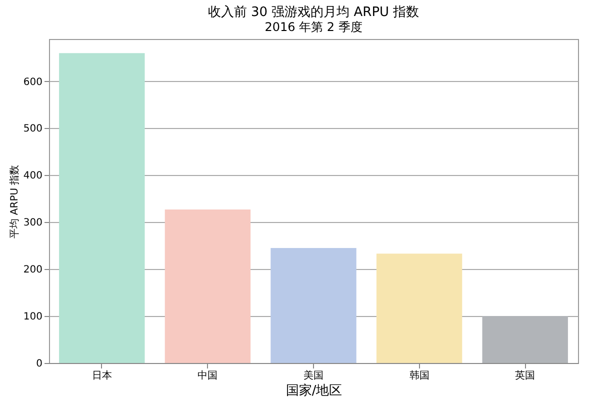  I want to click on x-tick-label: 中国, so click(208, 376).